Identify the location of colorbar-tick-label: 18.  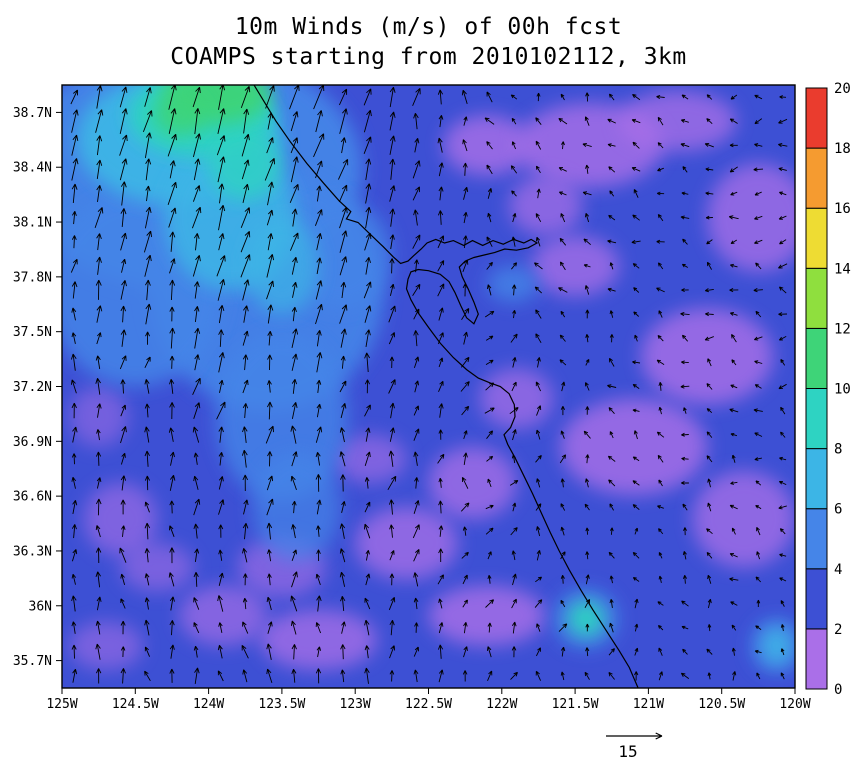
(842, 149).